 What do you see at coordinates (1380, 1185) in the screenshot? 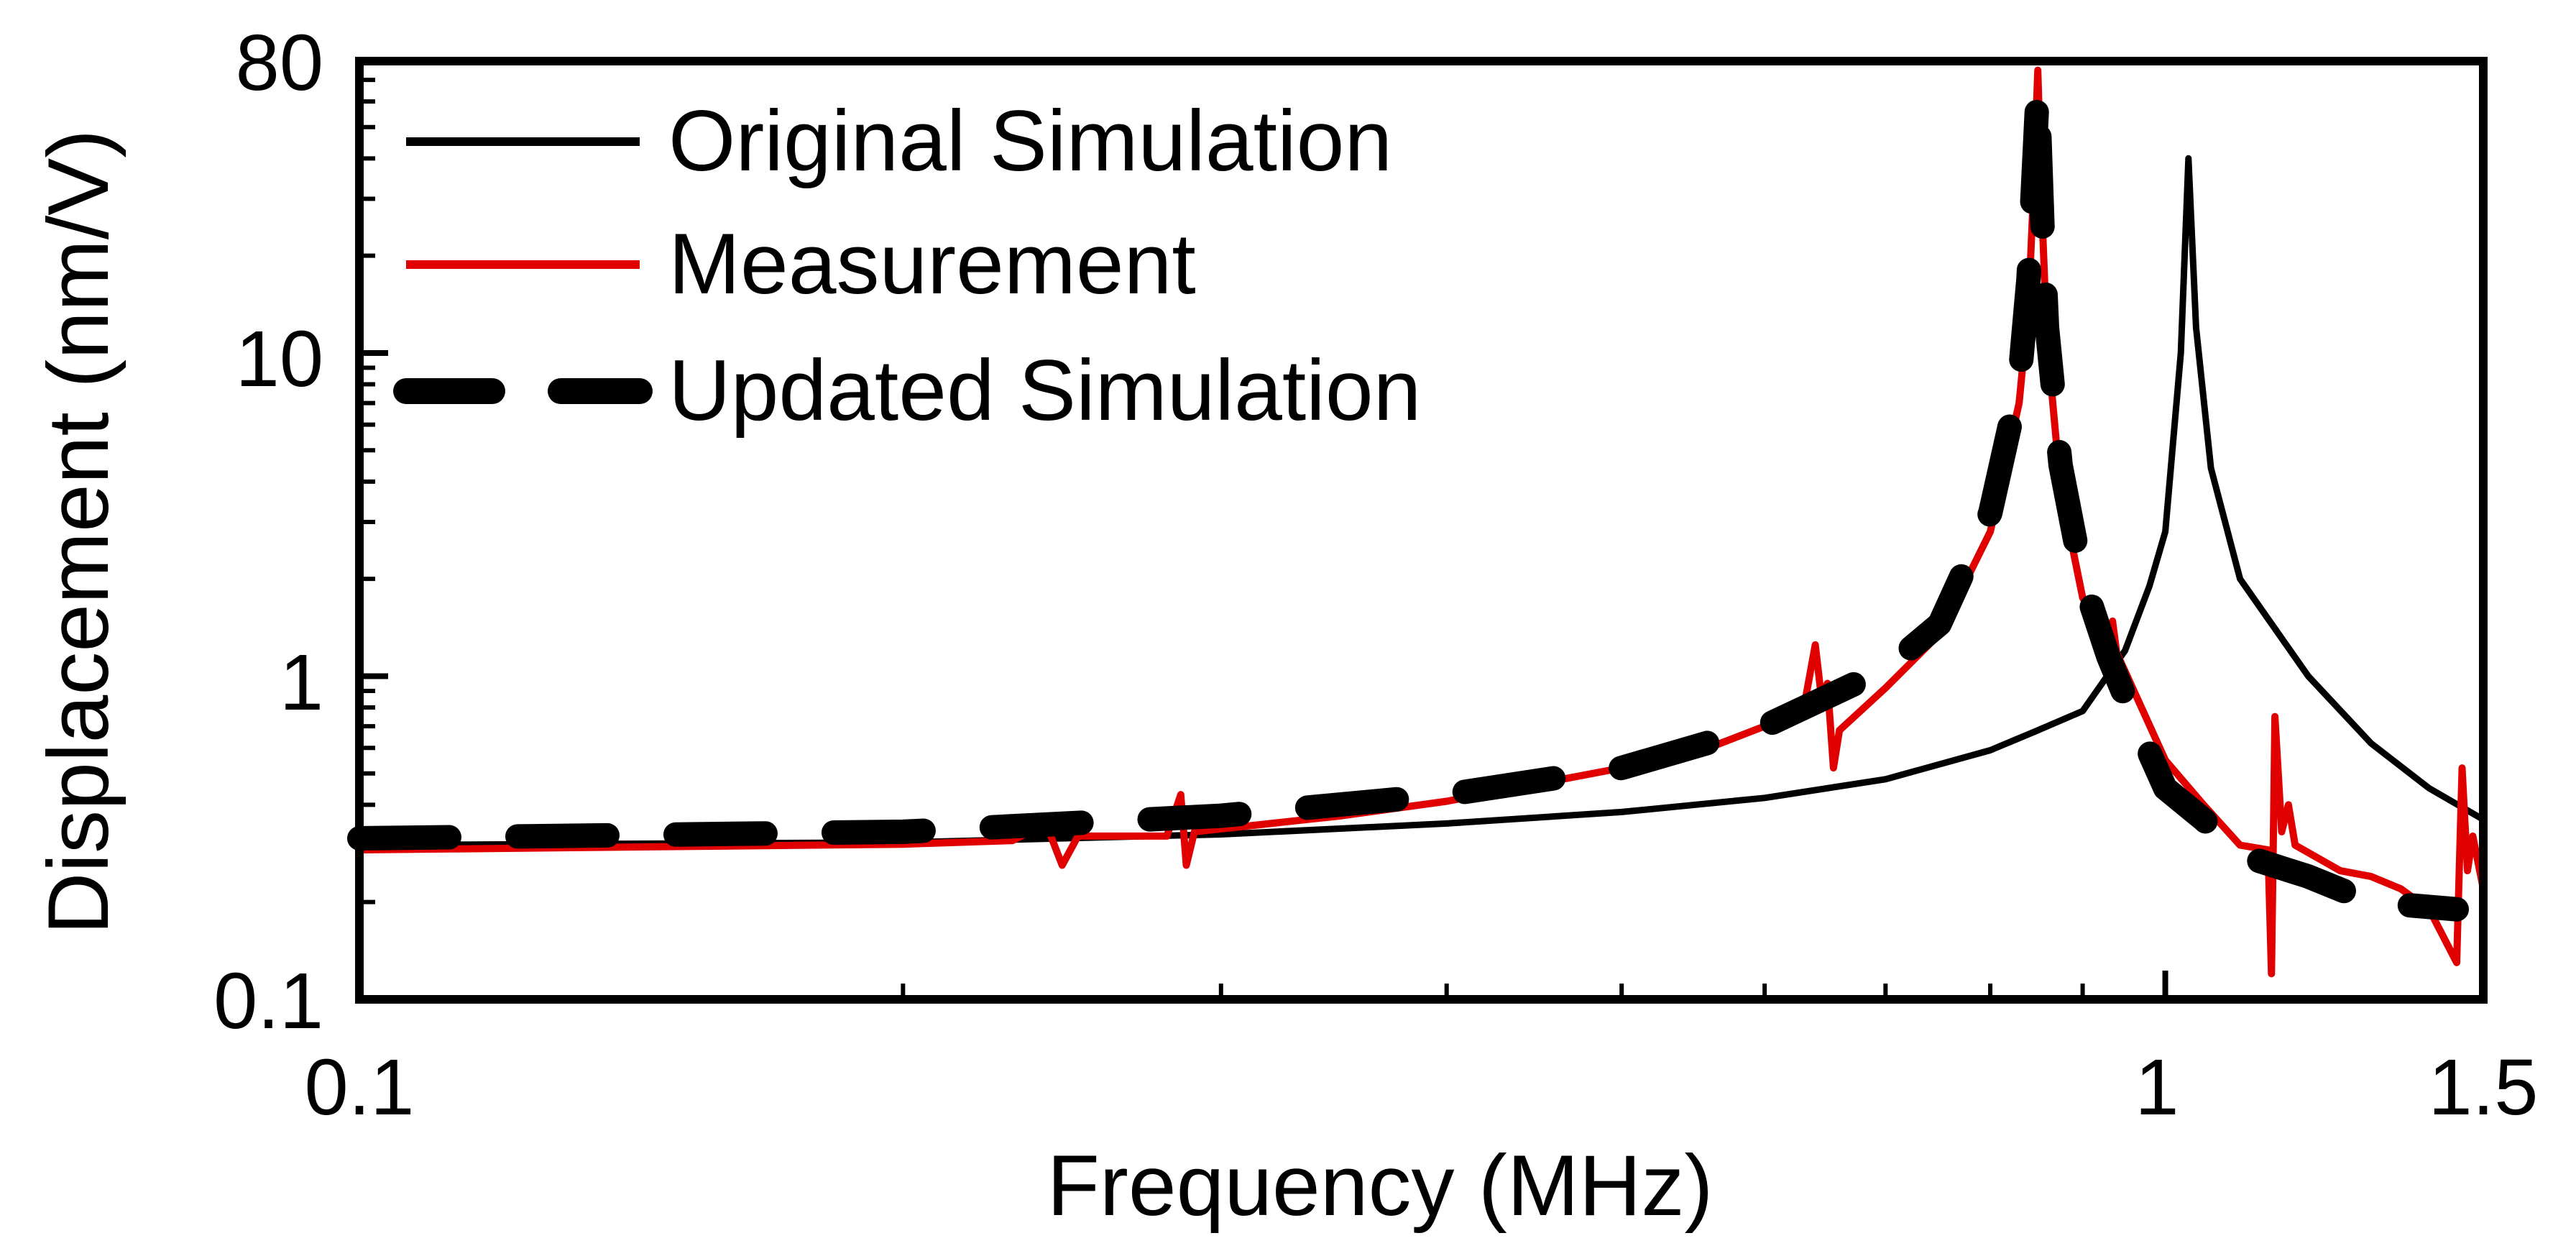
I see `x-axis-title: Frequency (MHz)` at bounding box center [1380, 1185].